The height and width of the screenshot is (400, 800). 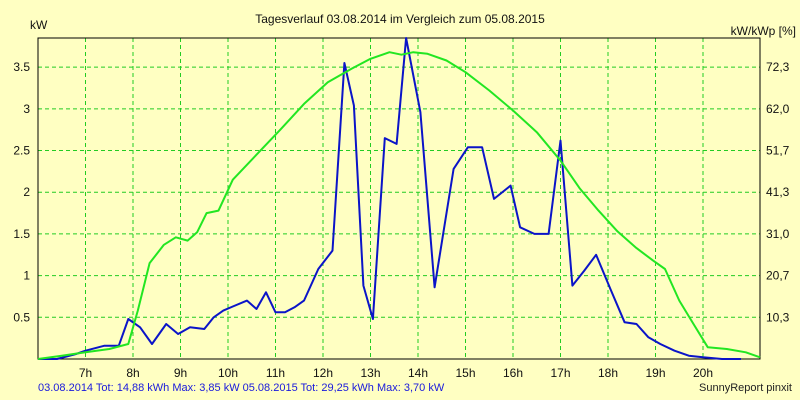 I want to click on x-tick-label: 15h, so click(x=465, y=373).